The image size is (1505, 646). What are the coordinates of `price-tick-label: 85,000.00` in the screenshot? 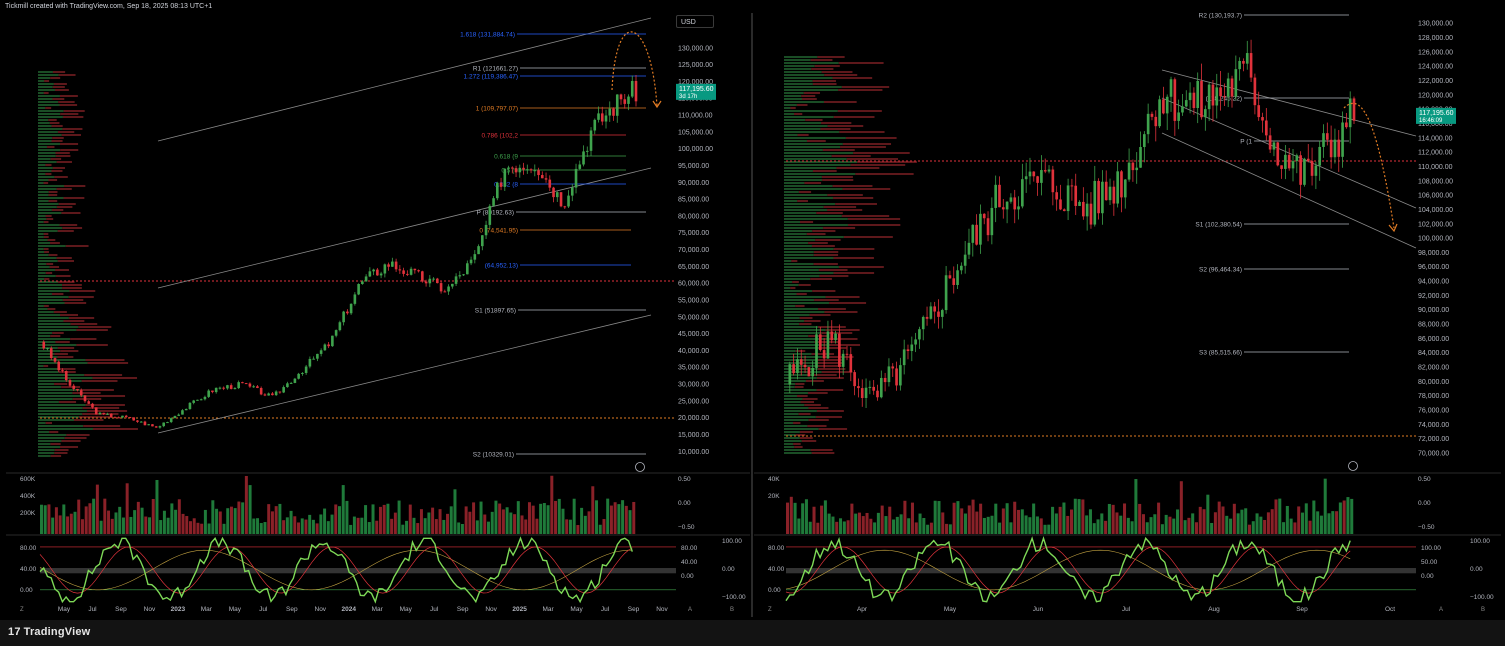 It's located at (693, 200).